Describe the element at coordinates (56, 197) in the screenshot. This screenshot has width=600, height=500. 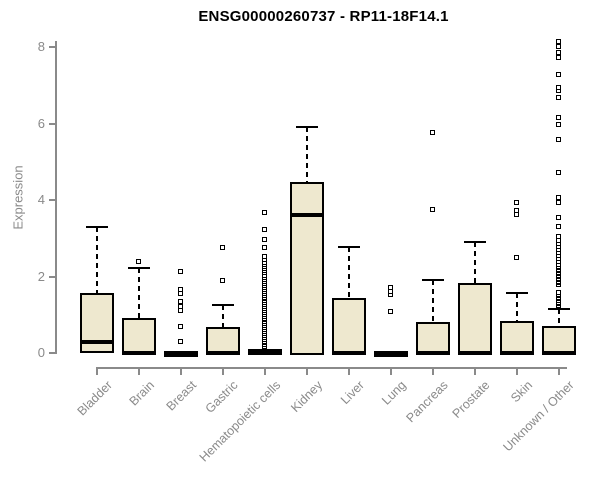
I see `y-axis-line` at that location.